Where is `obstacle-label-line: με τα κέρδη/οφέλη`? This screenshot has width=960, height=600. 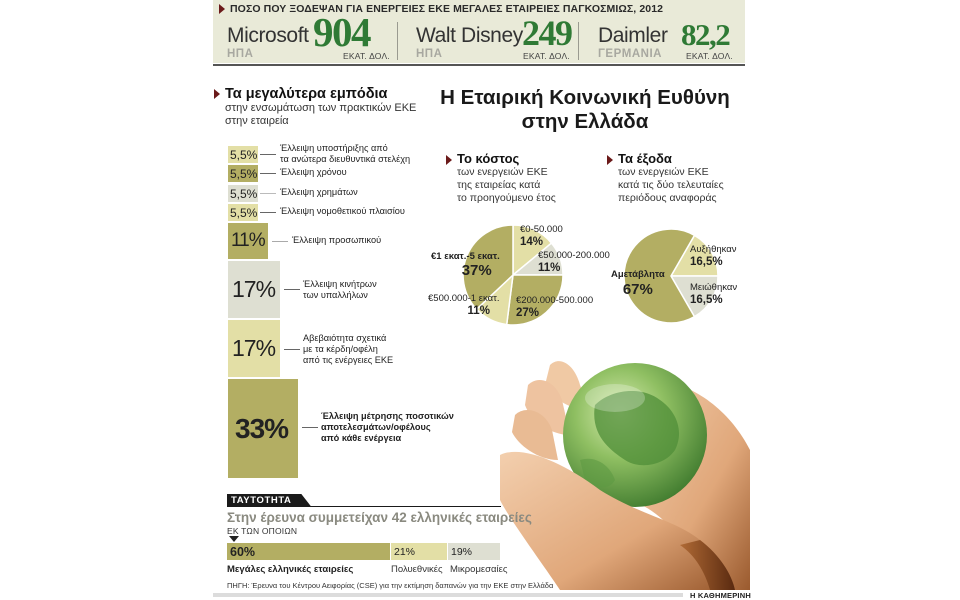
obstacle-label-line: με τα κέρδη/οφέλη is located at coordinates (340, 349).